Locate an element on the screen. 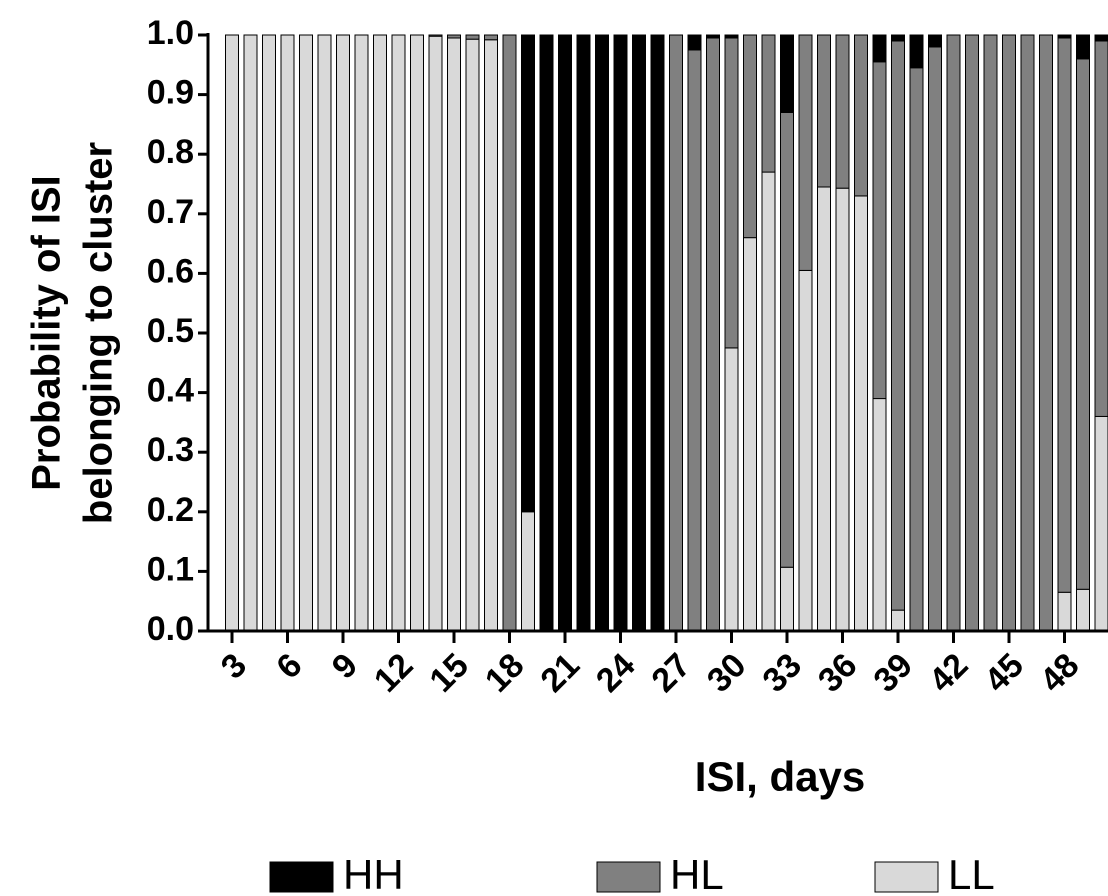  x-tick-label: 15 is located at coordinates (449, 673).